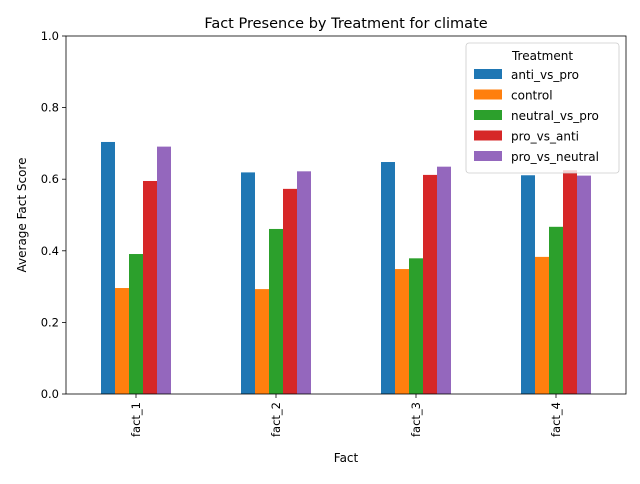 Image resolution: width=640 pixels, height=484 pixels. I want to click on legend-swatch-anti_vs_pro, so click(488, 74).